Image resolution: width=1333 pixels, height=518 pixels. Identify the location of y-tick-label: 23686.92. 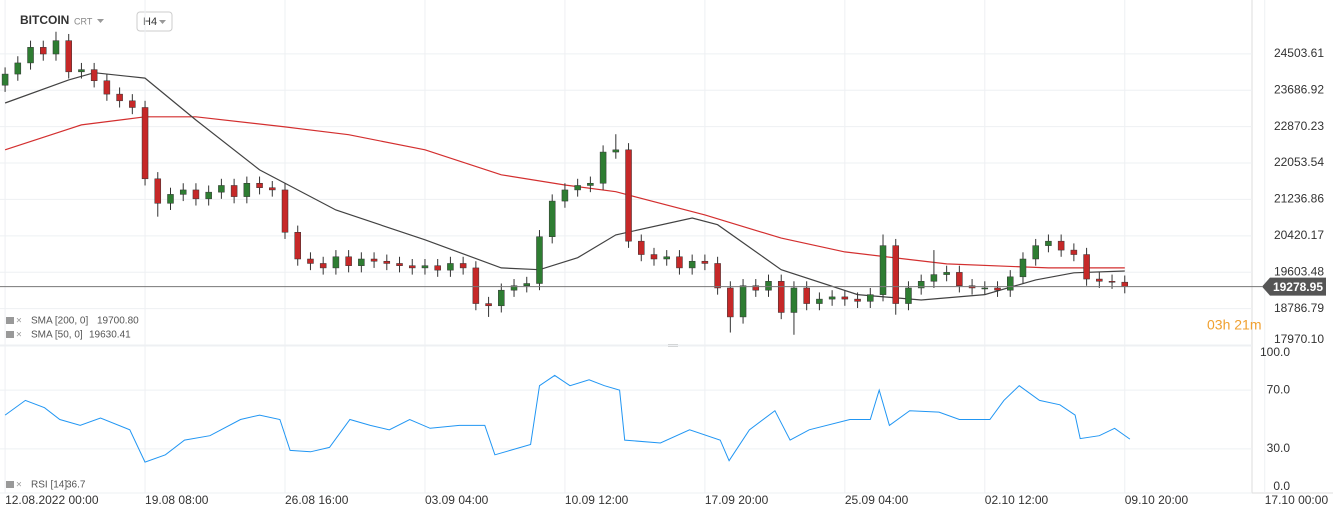
(1299, 89).